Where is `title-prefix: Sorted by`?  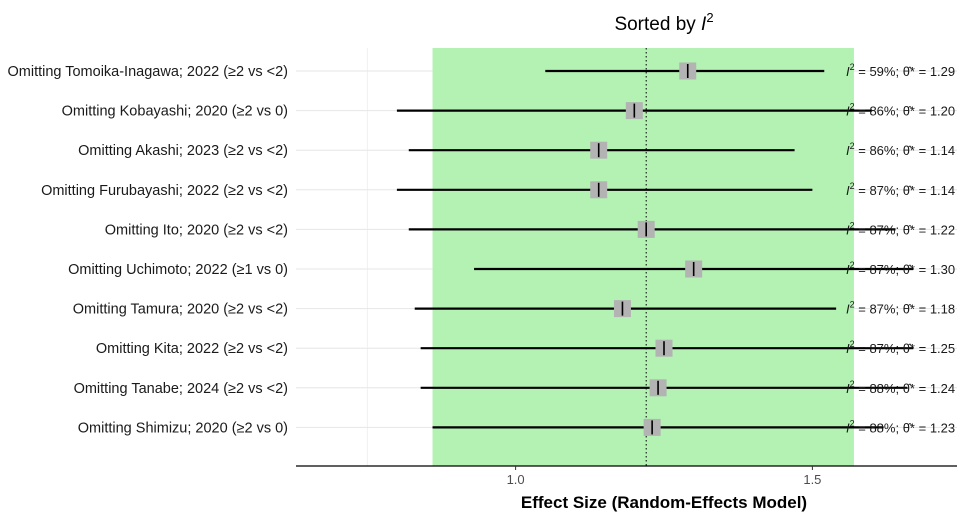
title-prefix: Sorted by is located at coordinates (657, 24).